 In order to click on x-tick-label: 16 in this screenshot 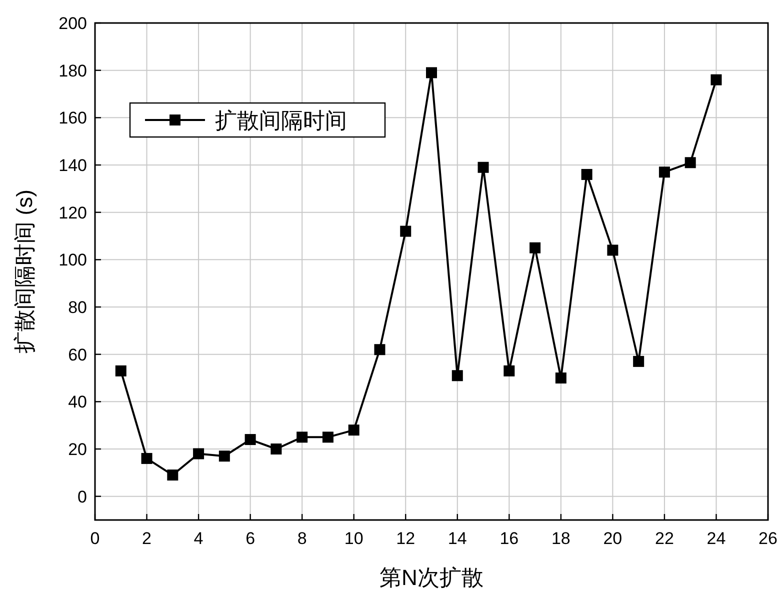, I will do `click(509, 538)`.